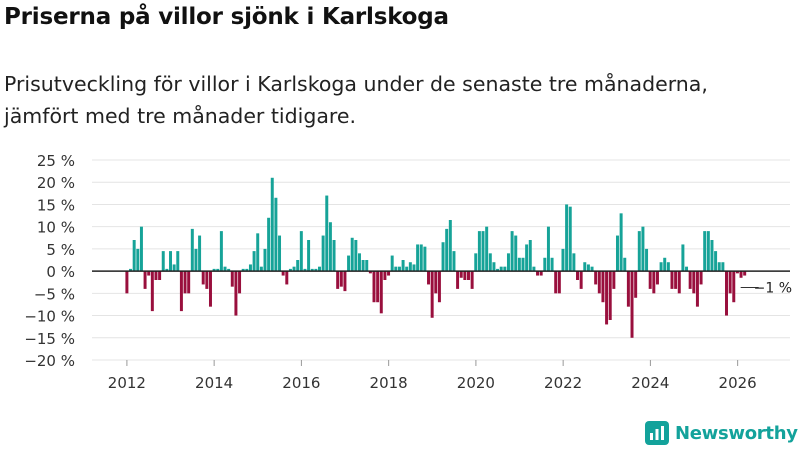  Describe the element at coordinates (721, 433) in the screenshot. I see `newsworthy-brand: Newsworthy` at that location.